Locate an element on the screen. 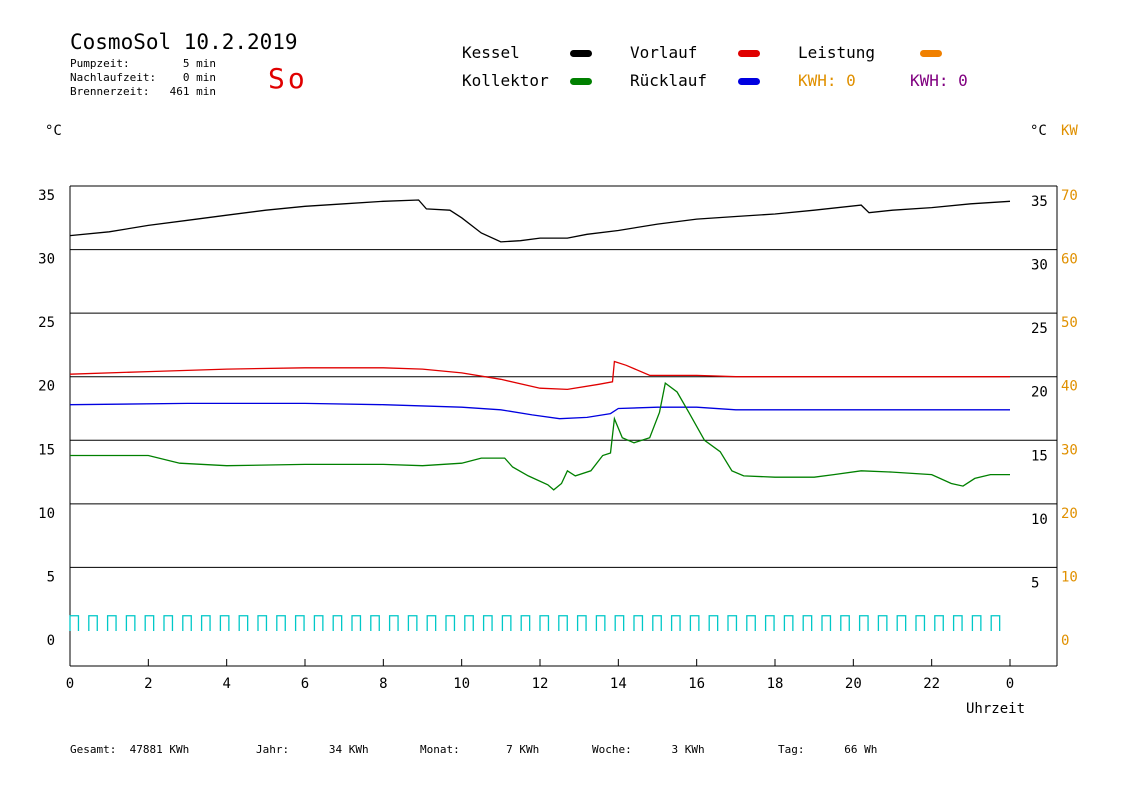 Image resolution: width=1148 pixels, height=812 pixels. y-tick-label-right: 35 is located at coordinates (1039, 202).